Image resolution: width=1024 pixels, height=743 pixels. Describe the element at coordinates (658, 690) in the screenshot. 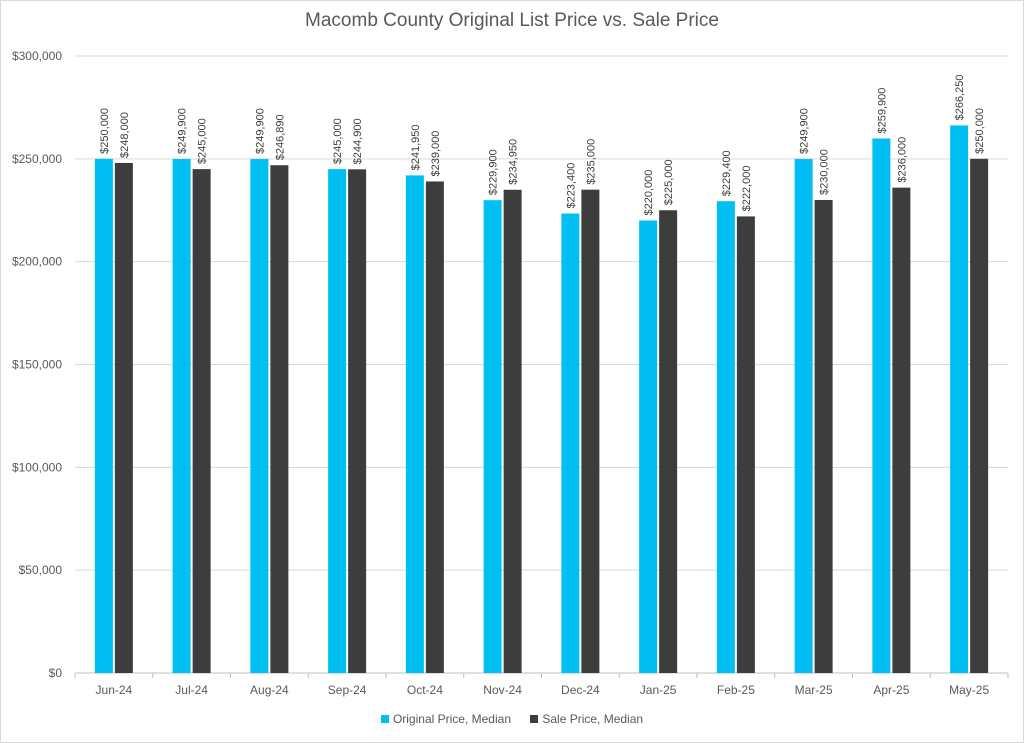

I see `x-tick-label-7: Jan-25` at that location.